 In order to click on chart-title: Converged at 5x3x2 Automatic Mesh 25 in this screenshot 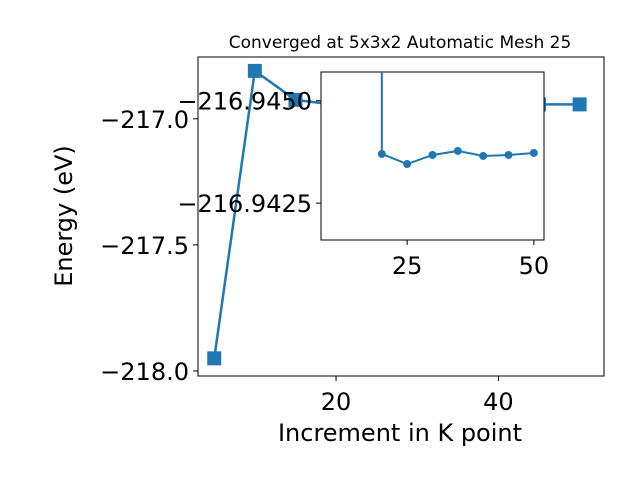, I will do `click(400, 43)`.